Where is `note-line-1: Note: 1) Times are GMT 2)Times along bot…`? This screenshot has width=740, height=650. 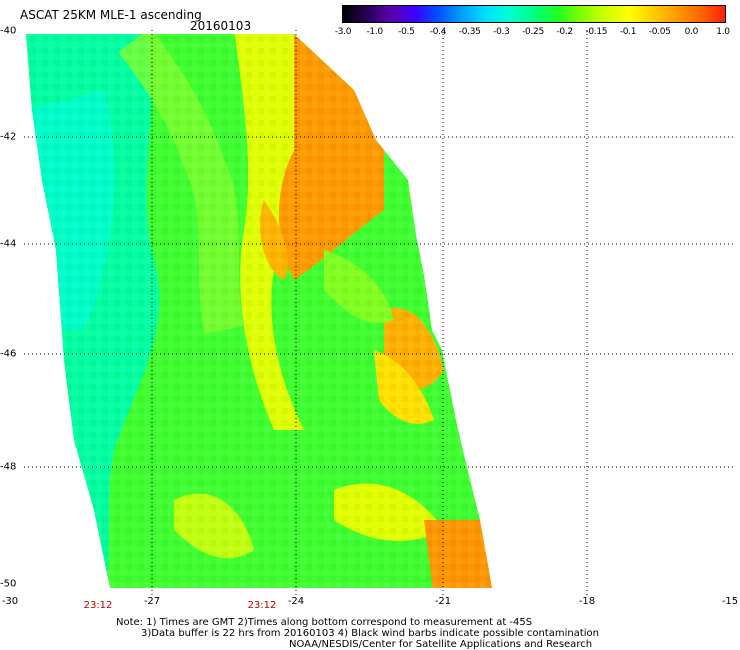
note-line-1: Note: 1) Times are GMT 2)Times along bot… is located at coordinates (324, 622).